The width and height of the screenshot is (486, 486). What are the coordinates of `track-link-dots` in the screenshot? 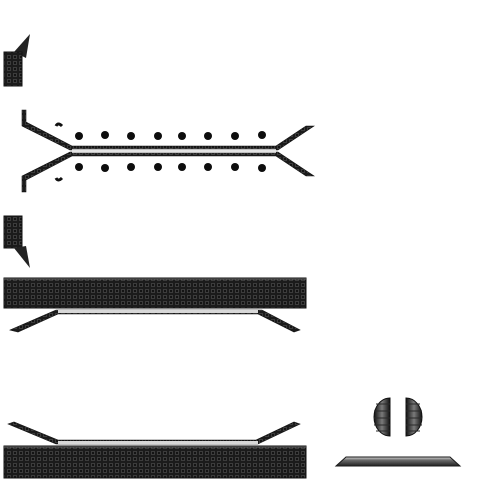 It's located at (170, 151).